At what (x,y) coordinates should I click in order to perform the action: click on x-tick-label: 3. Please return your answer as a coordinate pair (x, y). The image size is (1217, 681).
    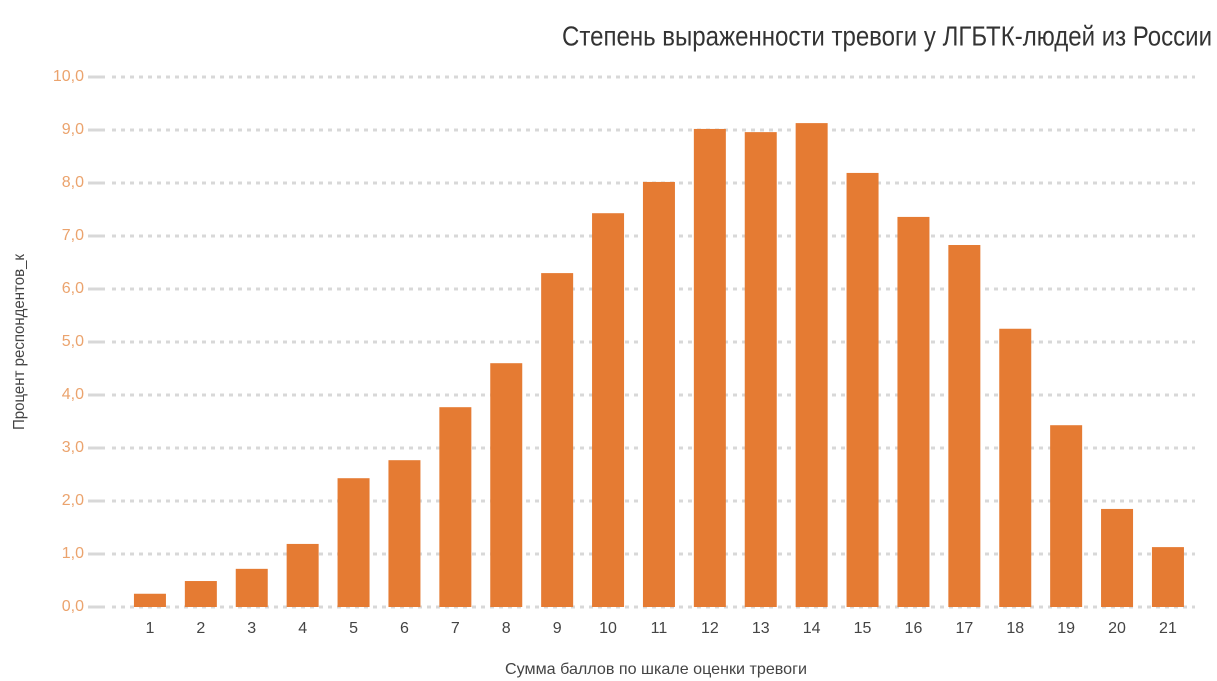
    Looking at the image, I should click on (251, 628).